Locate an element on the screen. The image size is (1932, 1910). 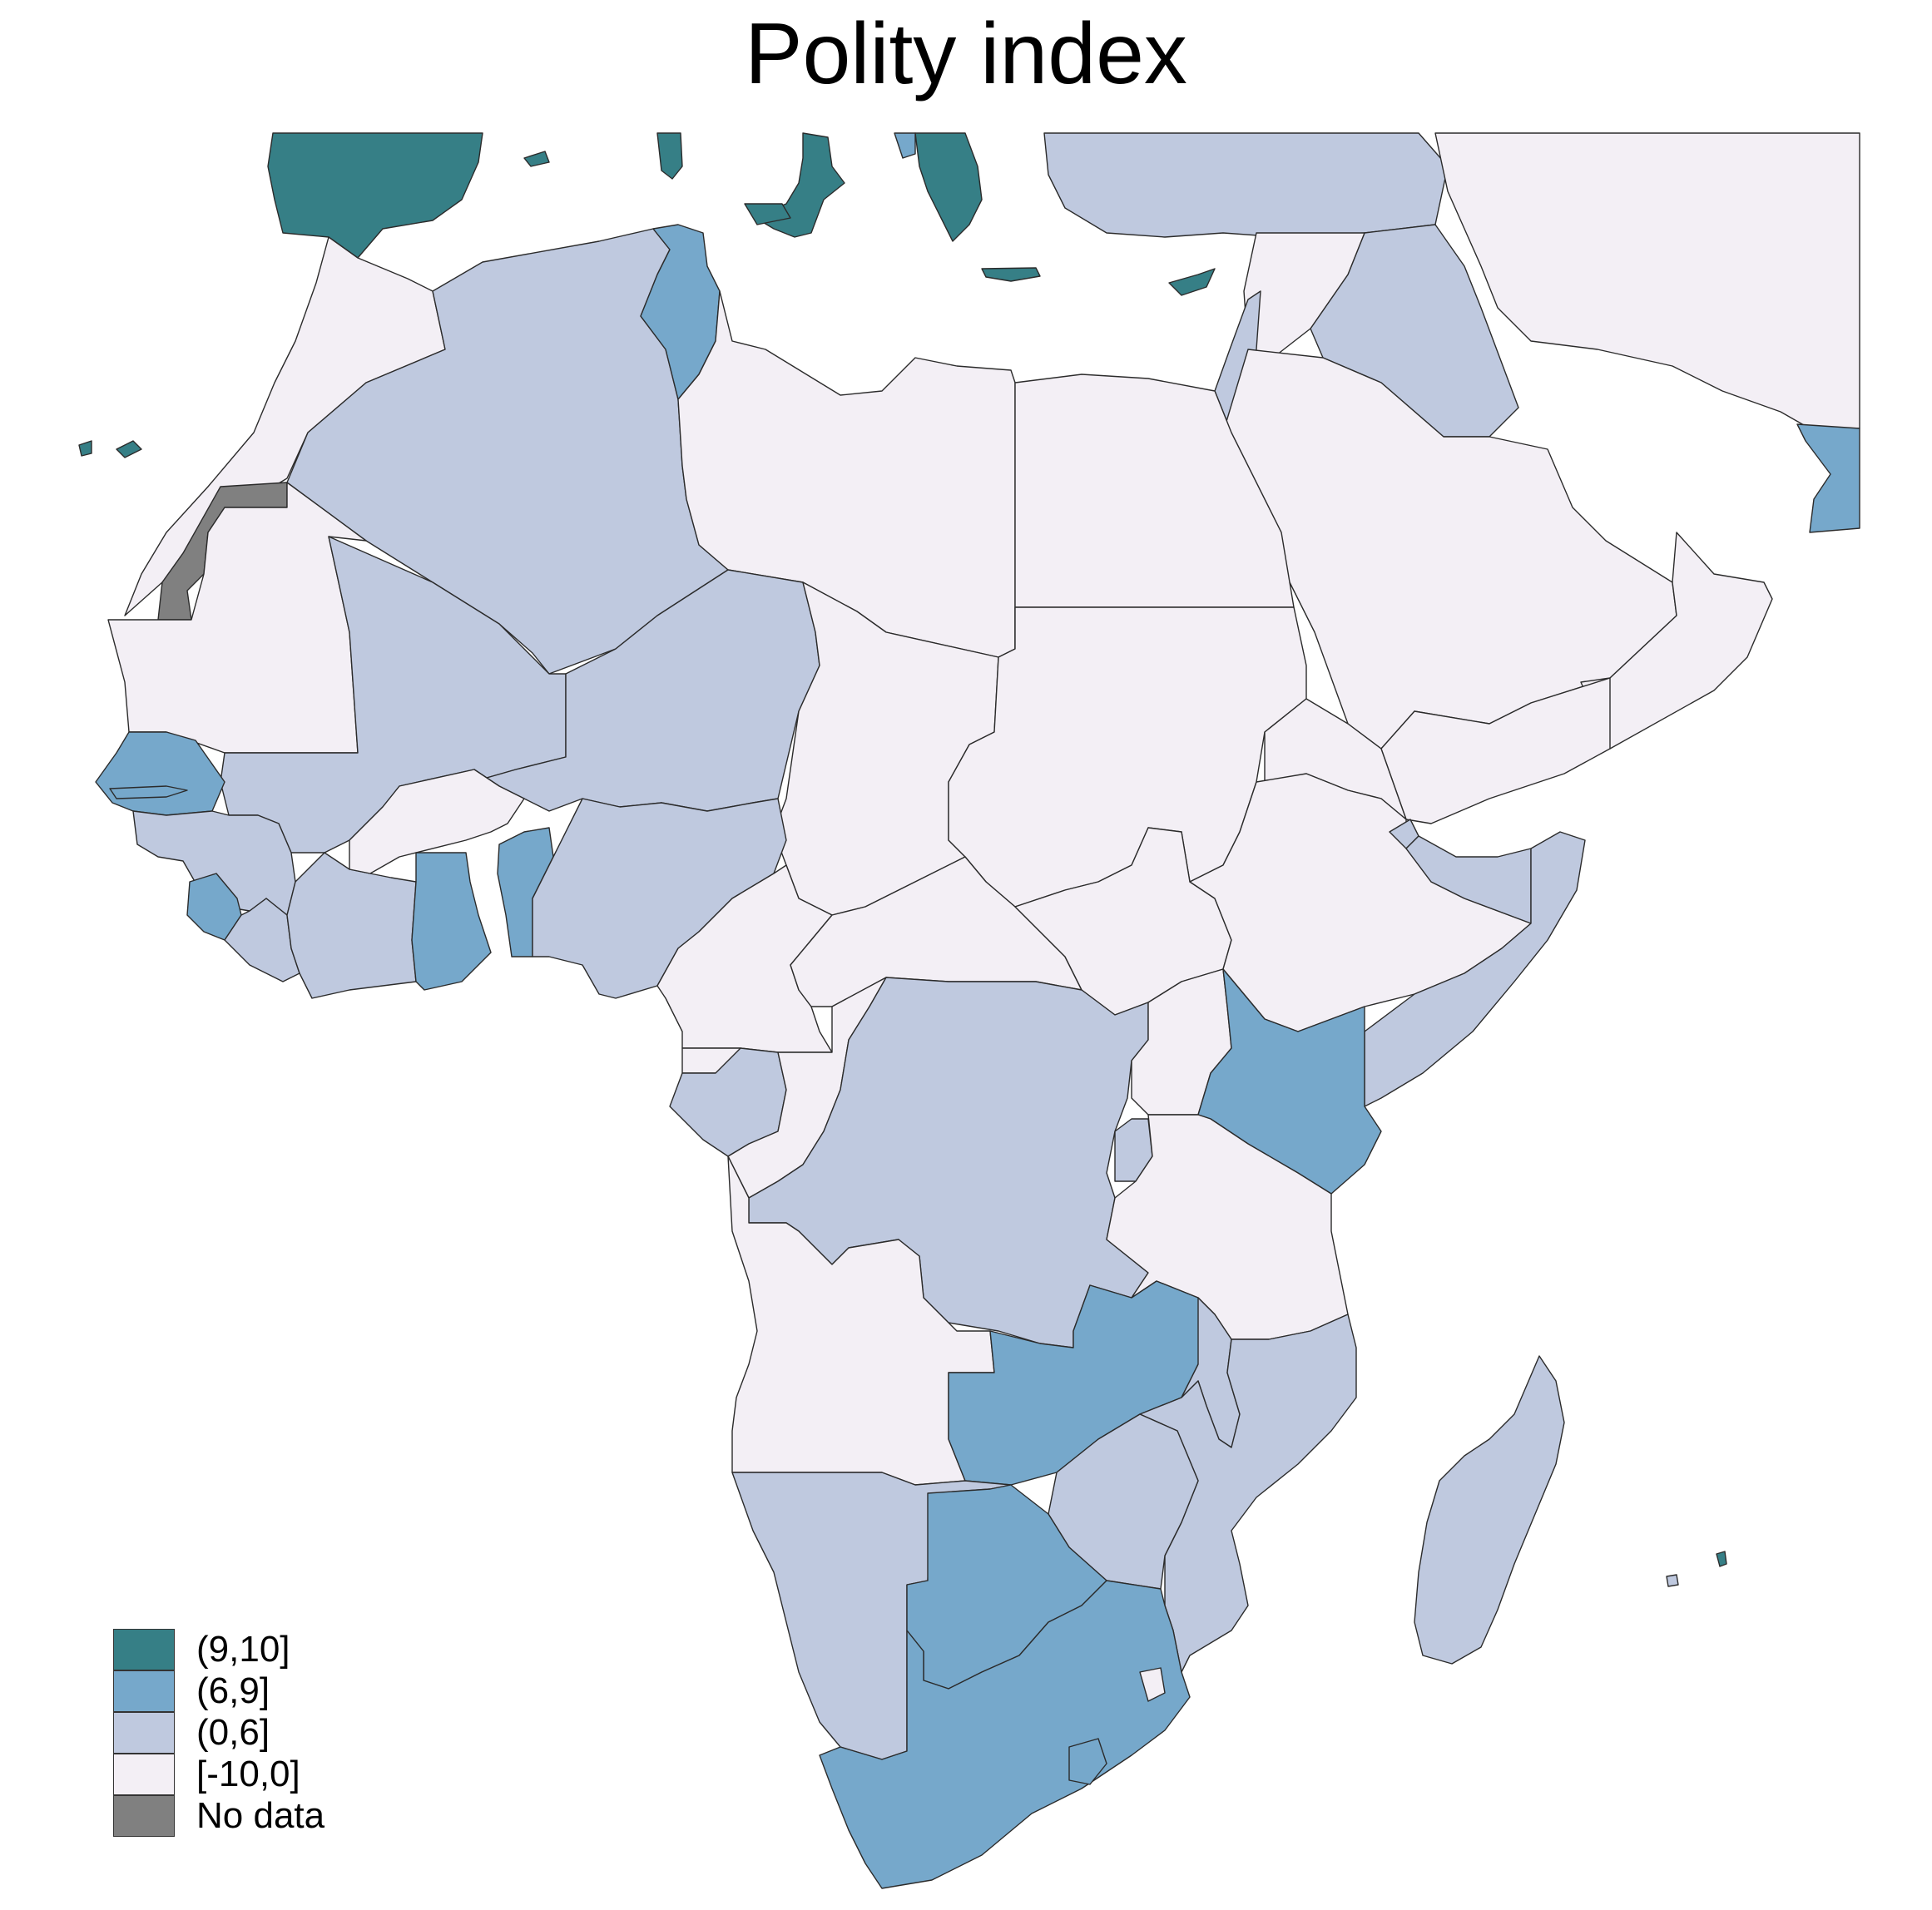
region-mauritania is located at coordinates (237, 618).